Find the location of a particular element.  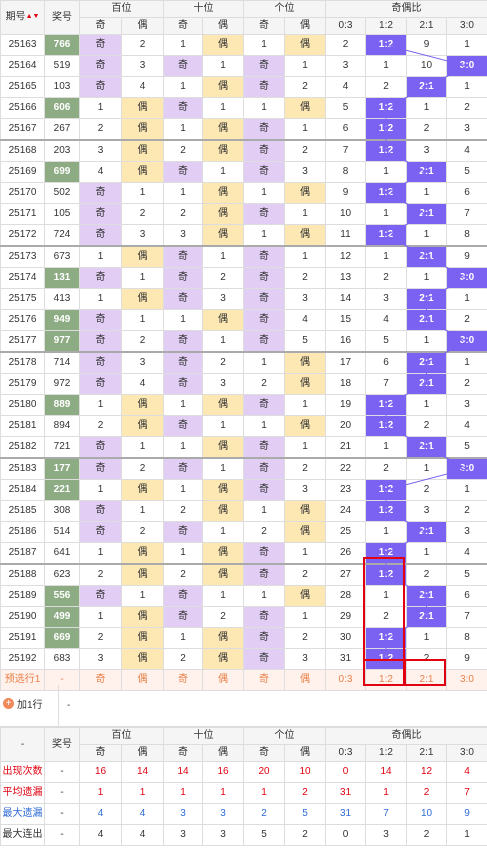

plus-icon: + is located at coordinates (8, 703).